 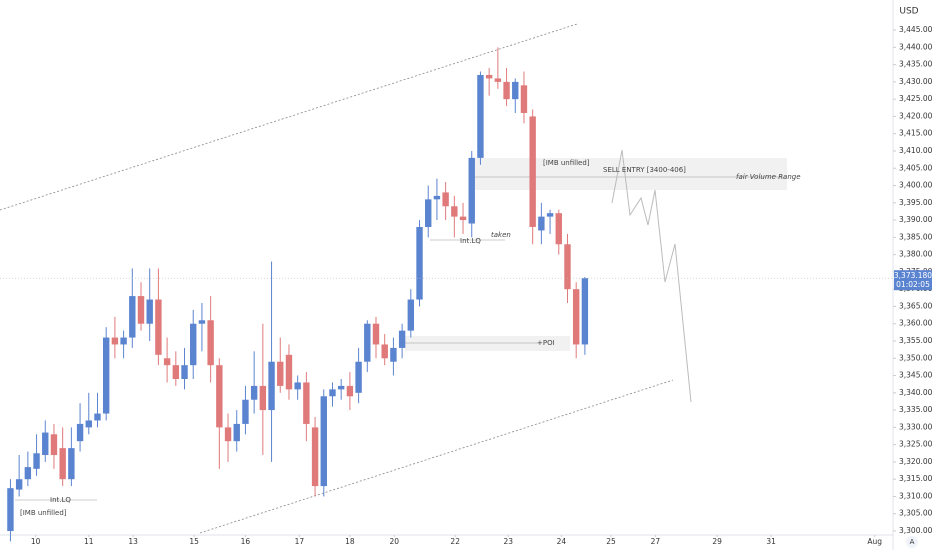 What do you see at coordinates (509, 541) in the screenshot?
I see `x-tick-label: 23` at bounding box center [509, 541].